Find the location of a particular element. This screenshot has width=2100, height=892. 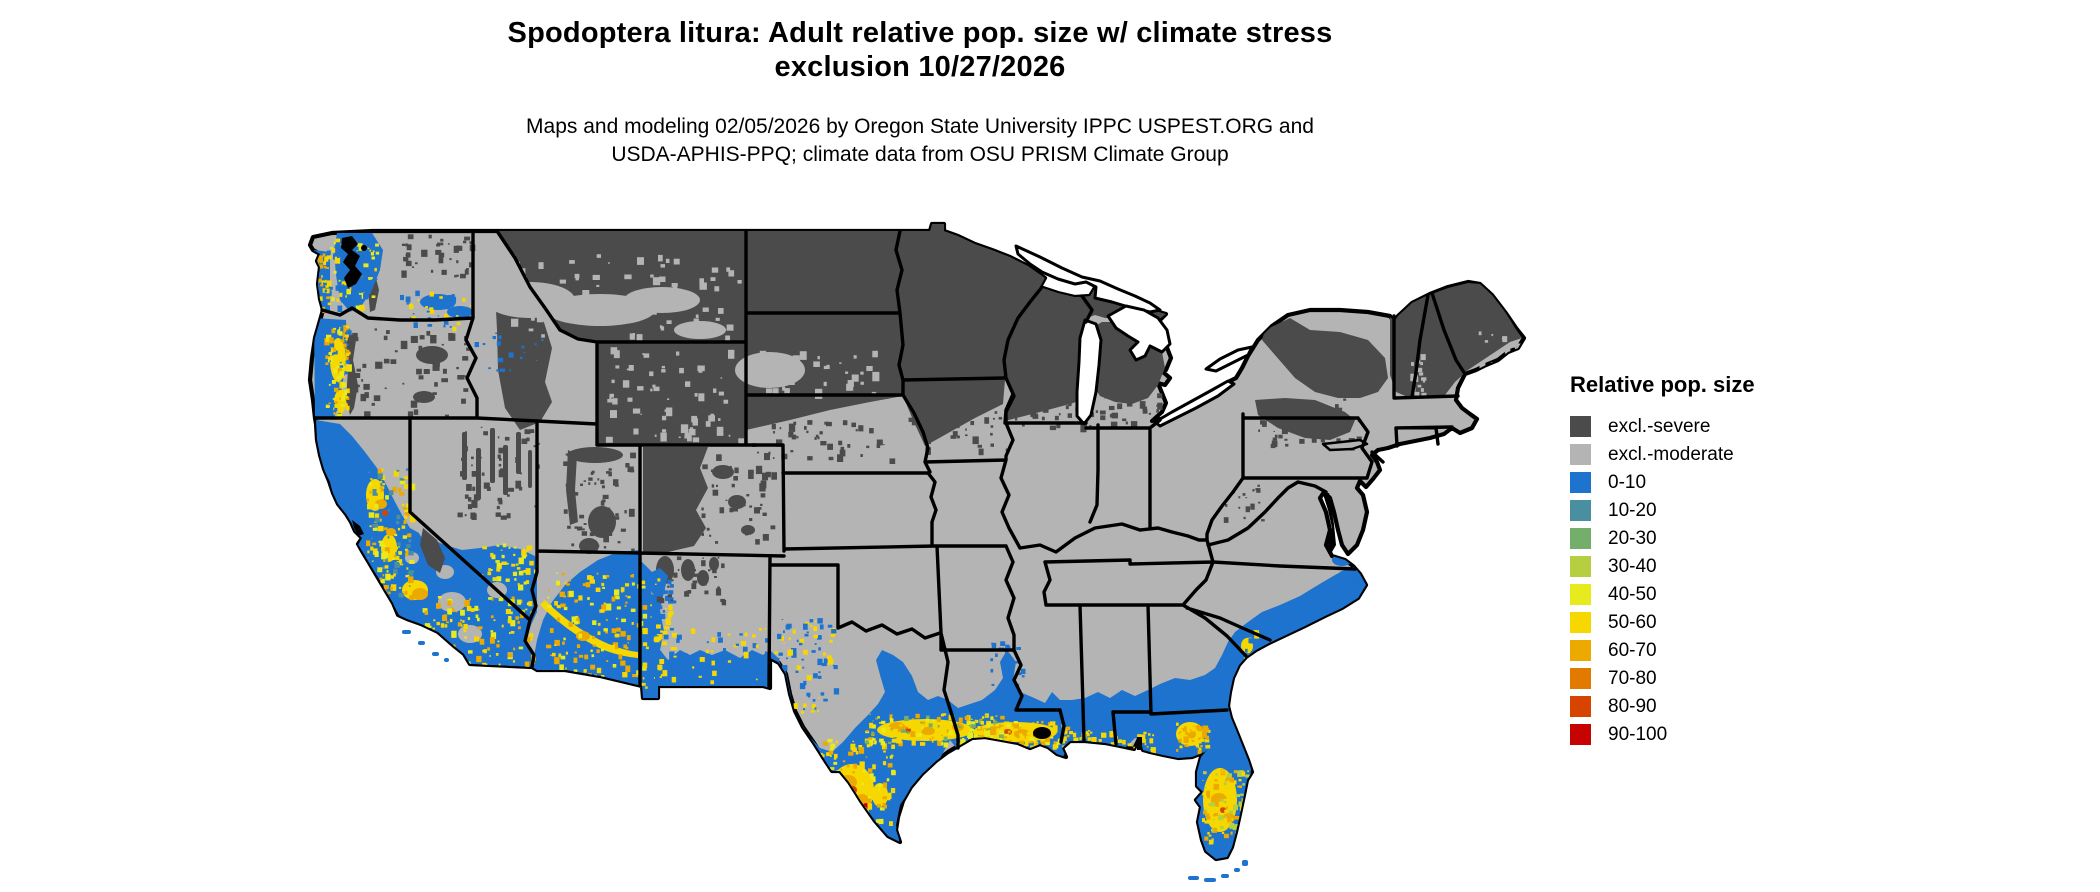

legend-item-label: 10-20 is located at coordinates (1632, 510).